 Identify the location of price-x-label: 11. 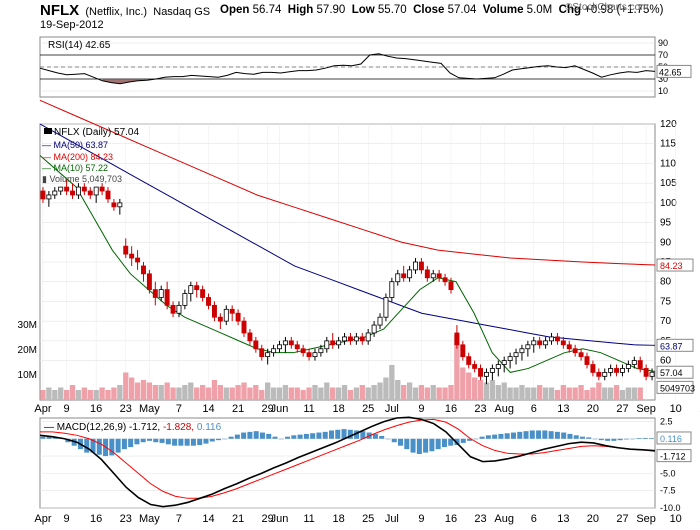
(308, 409).